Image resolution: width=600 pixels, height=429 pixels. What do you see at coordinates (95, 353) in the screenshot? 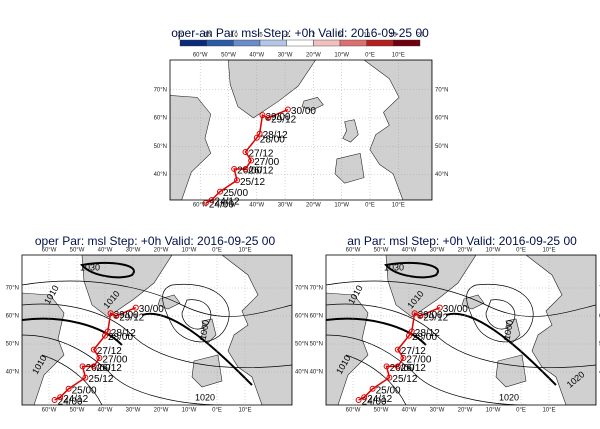
I see `track-line` at bounding box center [95, 353].